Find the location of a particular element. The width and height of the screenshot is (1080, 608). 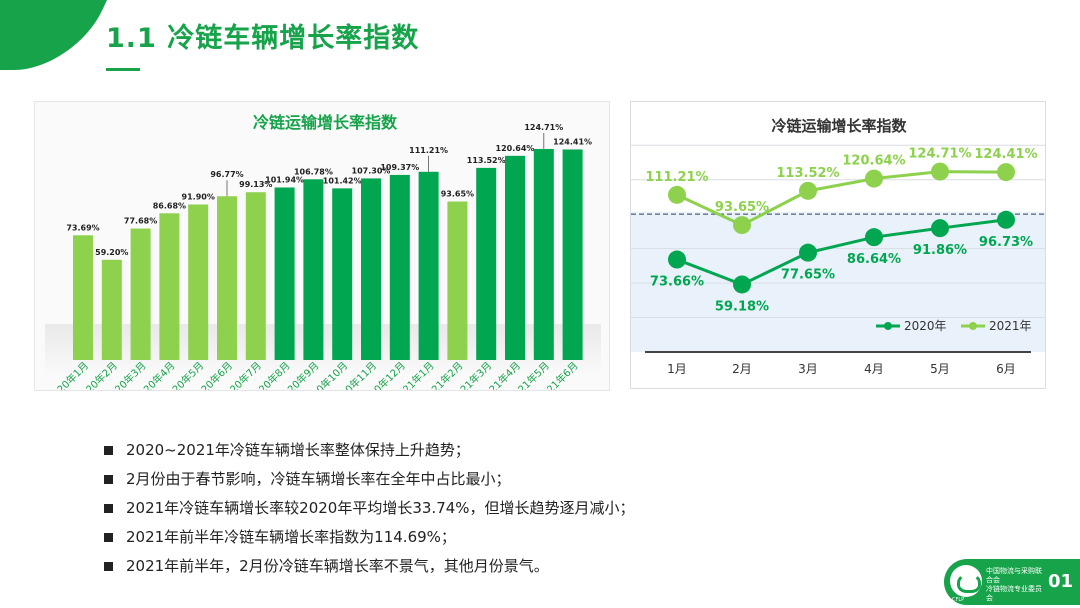

bar-data-label: 59.20% is located at coordinates (111, 252).